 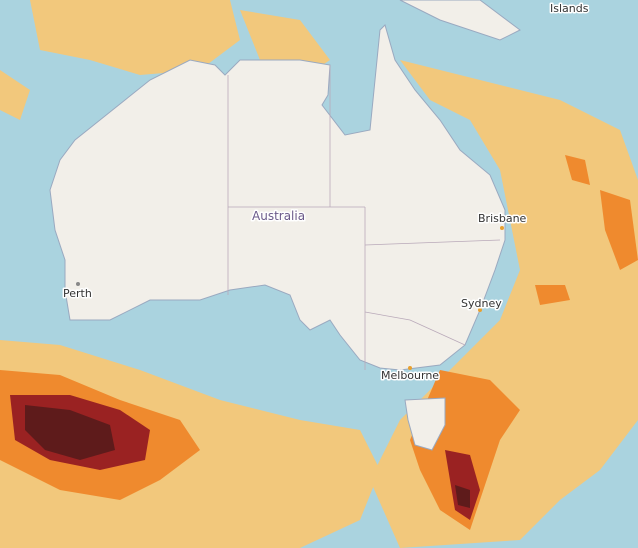 What do you see at coordinates (481, 303) in the screenshot?
I see `city-label: Sydney` at bounding box center [481, 303].